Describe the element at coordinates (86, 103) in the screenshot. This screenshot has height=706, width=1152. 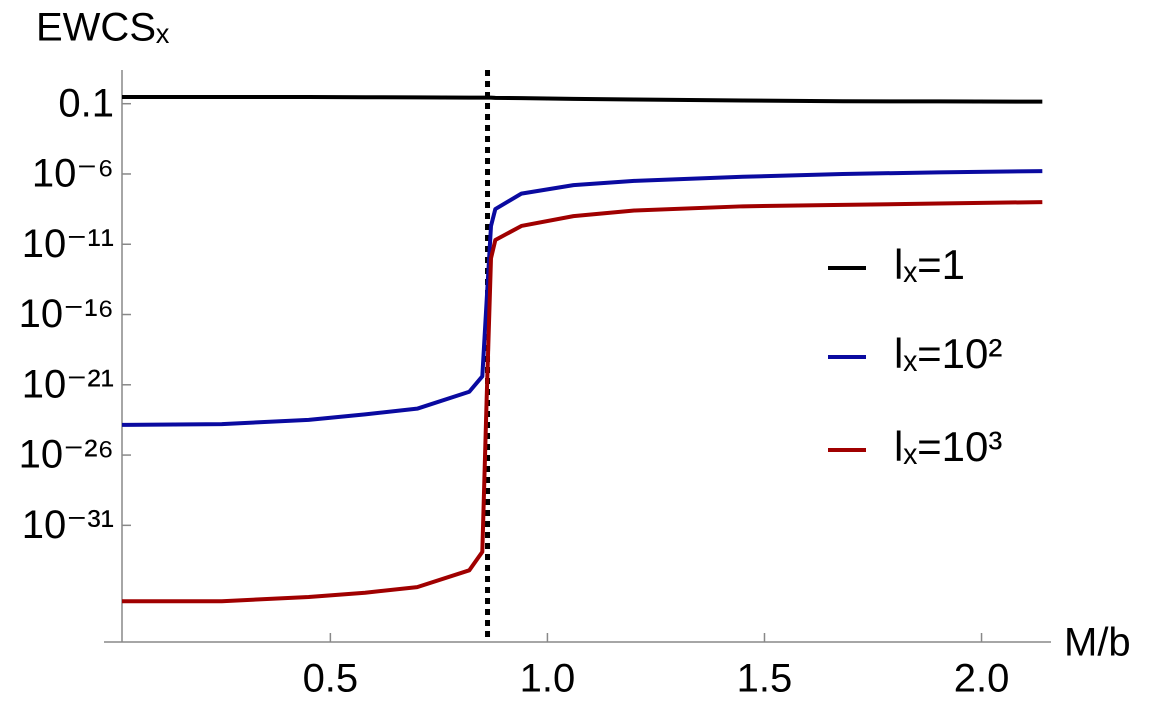
I see `y-tick-label: 0.1` at that location.